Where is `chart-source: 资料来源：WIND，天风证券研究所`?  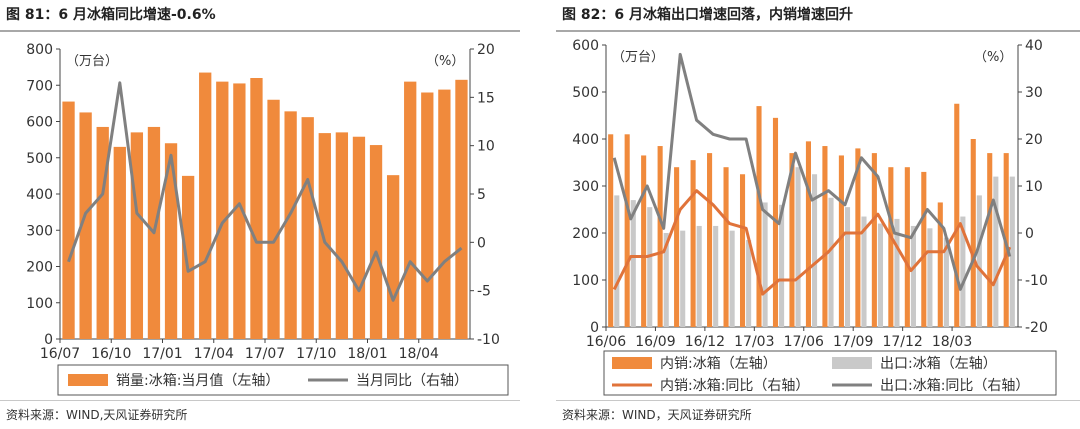 chart-source: 资料来源：WIND，天风证券研究所 is located at coordinates (657, 415).